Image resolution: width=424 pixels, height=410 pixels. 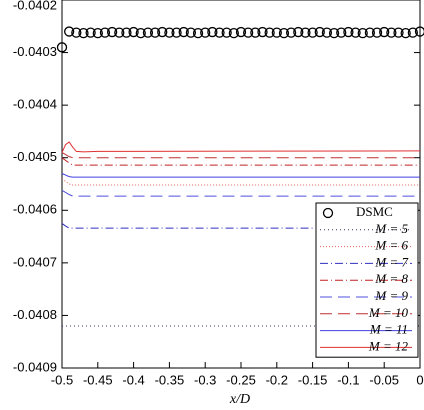 I want to click on y-tick-label: -0.0402, so click(x=35, y=6).